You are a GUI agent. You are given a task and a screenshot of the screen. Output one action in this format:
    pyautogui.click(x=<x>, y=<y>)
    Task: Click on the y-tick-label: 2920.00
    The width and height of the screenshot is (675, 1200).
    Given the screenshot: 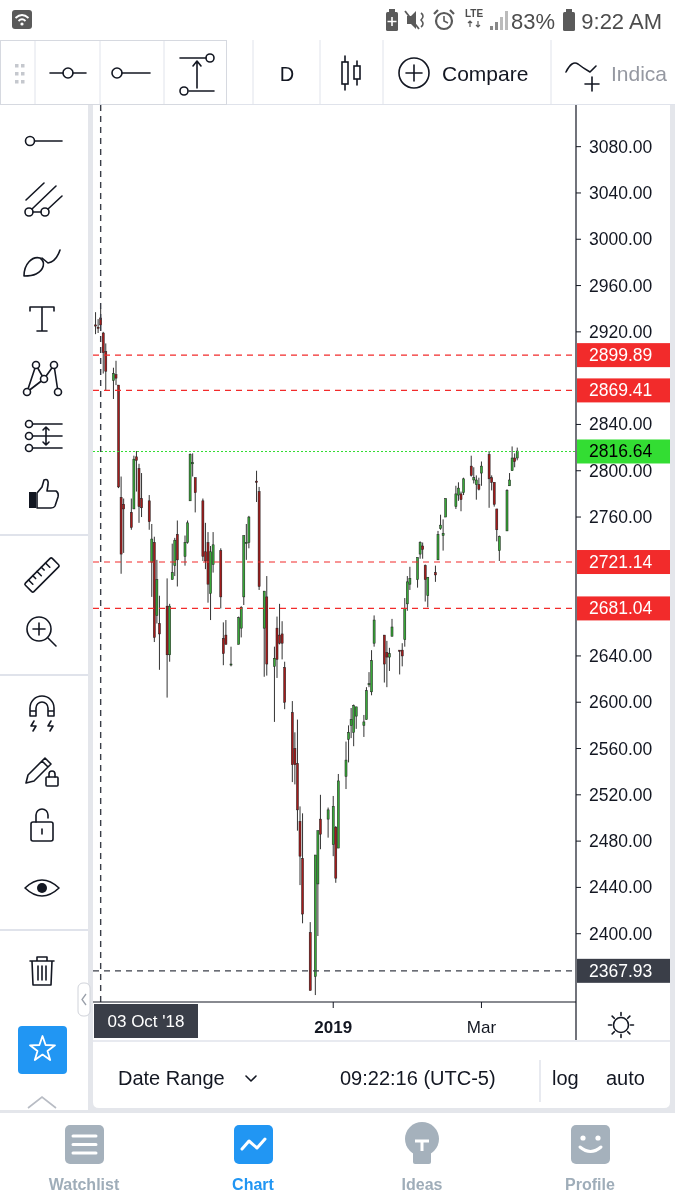 What is the action you would take?
    pyautogui.click(x=621, y=331)
    